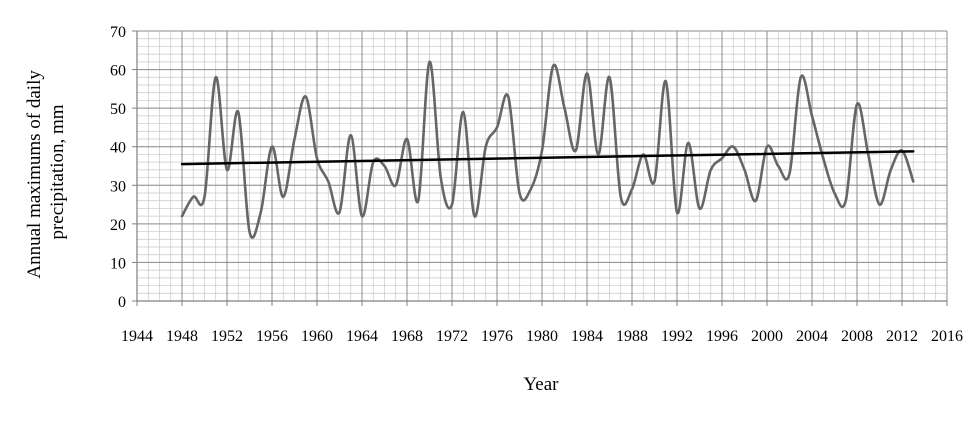 The height and width of the screenshot is (421, 969). Describe the element at coordinates (362, 336) in the screenshot. I see `x-tick-label: 1964` at that location.